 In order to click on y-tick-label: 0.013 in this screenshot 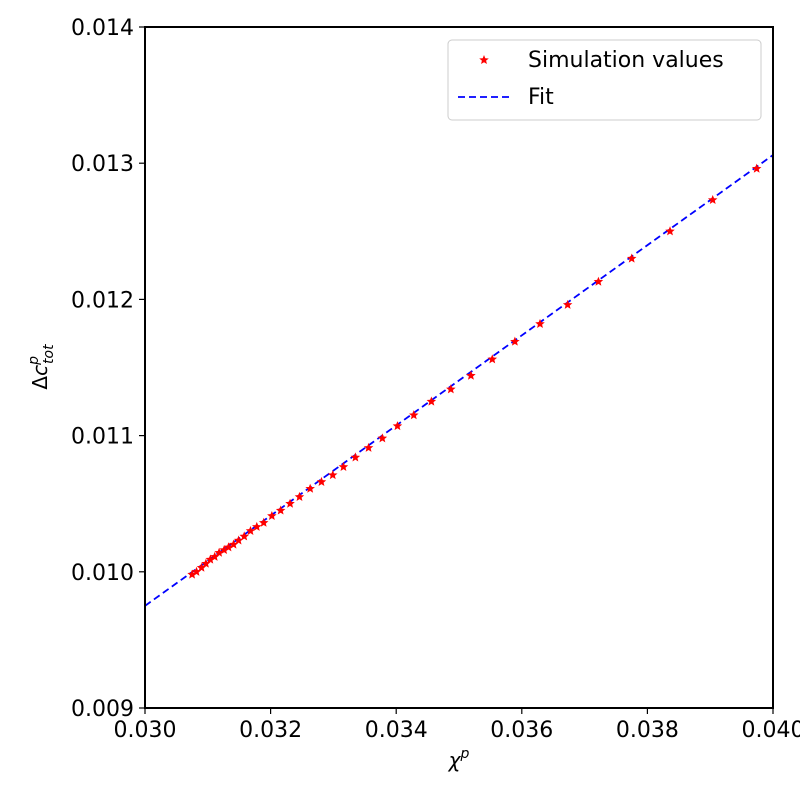, I will do `click(102, 164)`.